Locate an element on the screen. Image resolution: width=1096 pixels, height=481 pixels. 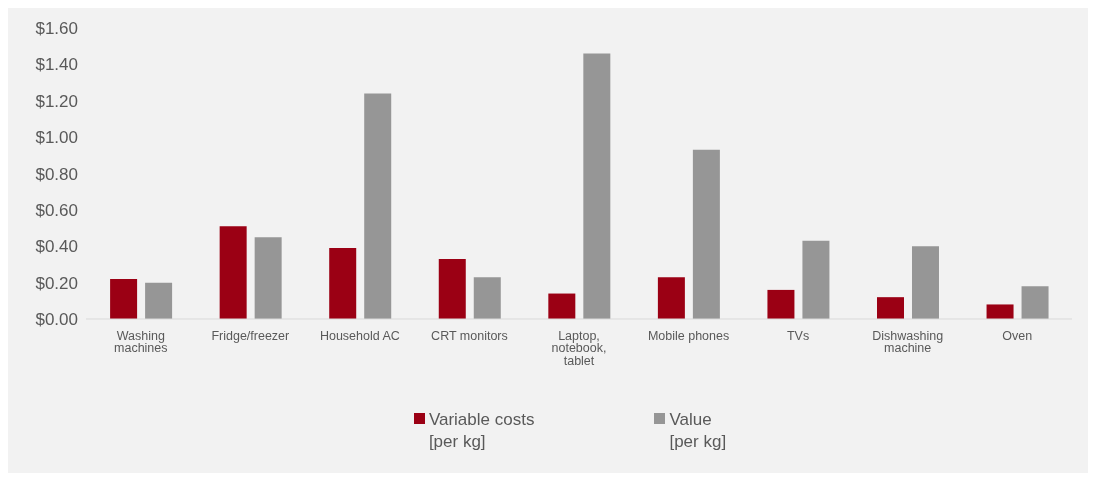
y-tick-label: $1.60 is located at coordinates (56, 29).